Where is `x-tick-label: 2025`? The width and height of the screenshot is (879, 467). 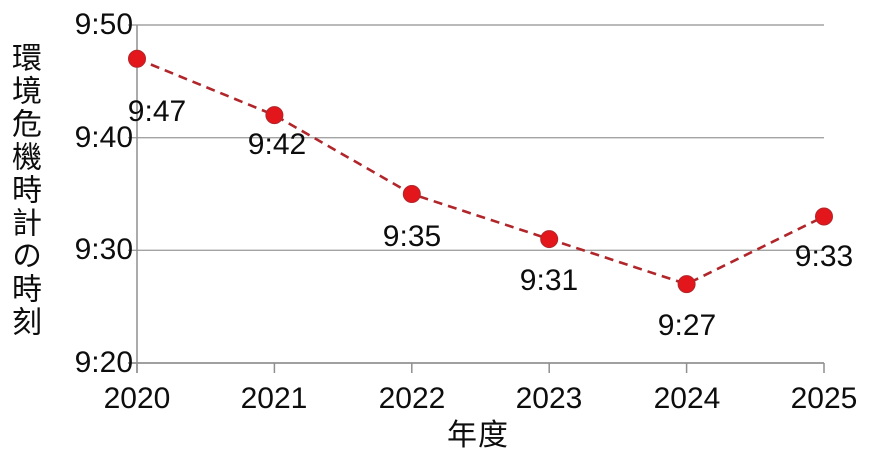 x-tick-label: 2025 is located at coordinates (824, 398).